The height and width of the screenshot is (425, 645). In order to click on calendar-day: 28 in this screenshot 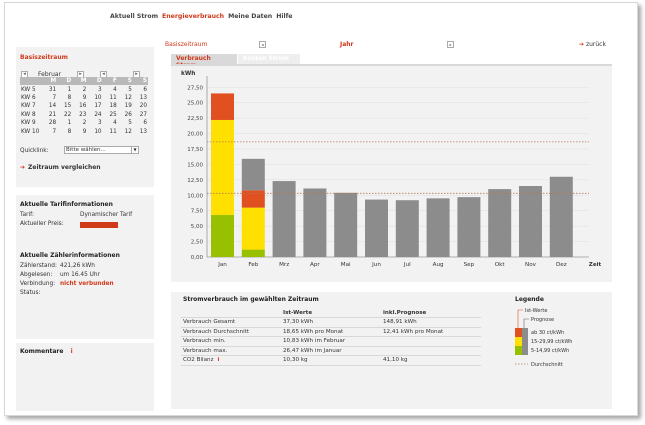, I will do `click(52, 123)`.